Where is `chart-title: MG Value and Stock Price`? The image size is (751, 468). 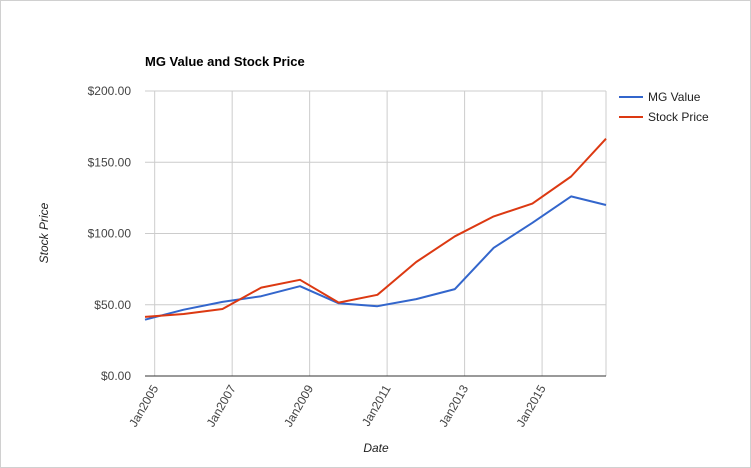 chart-title: MG Value and Stock Price is located at coordinates (225, 61).